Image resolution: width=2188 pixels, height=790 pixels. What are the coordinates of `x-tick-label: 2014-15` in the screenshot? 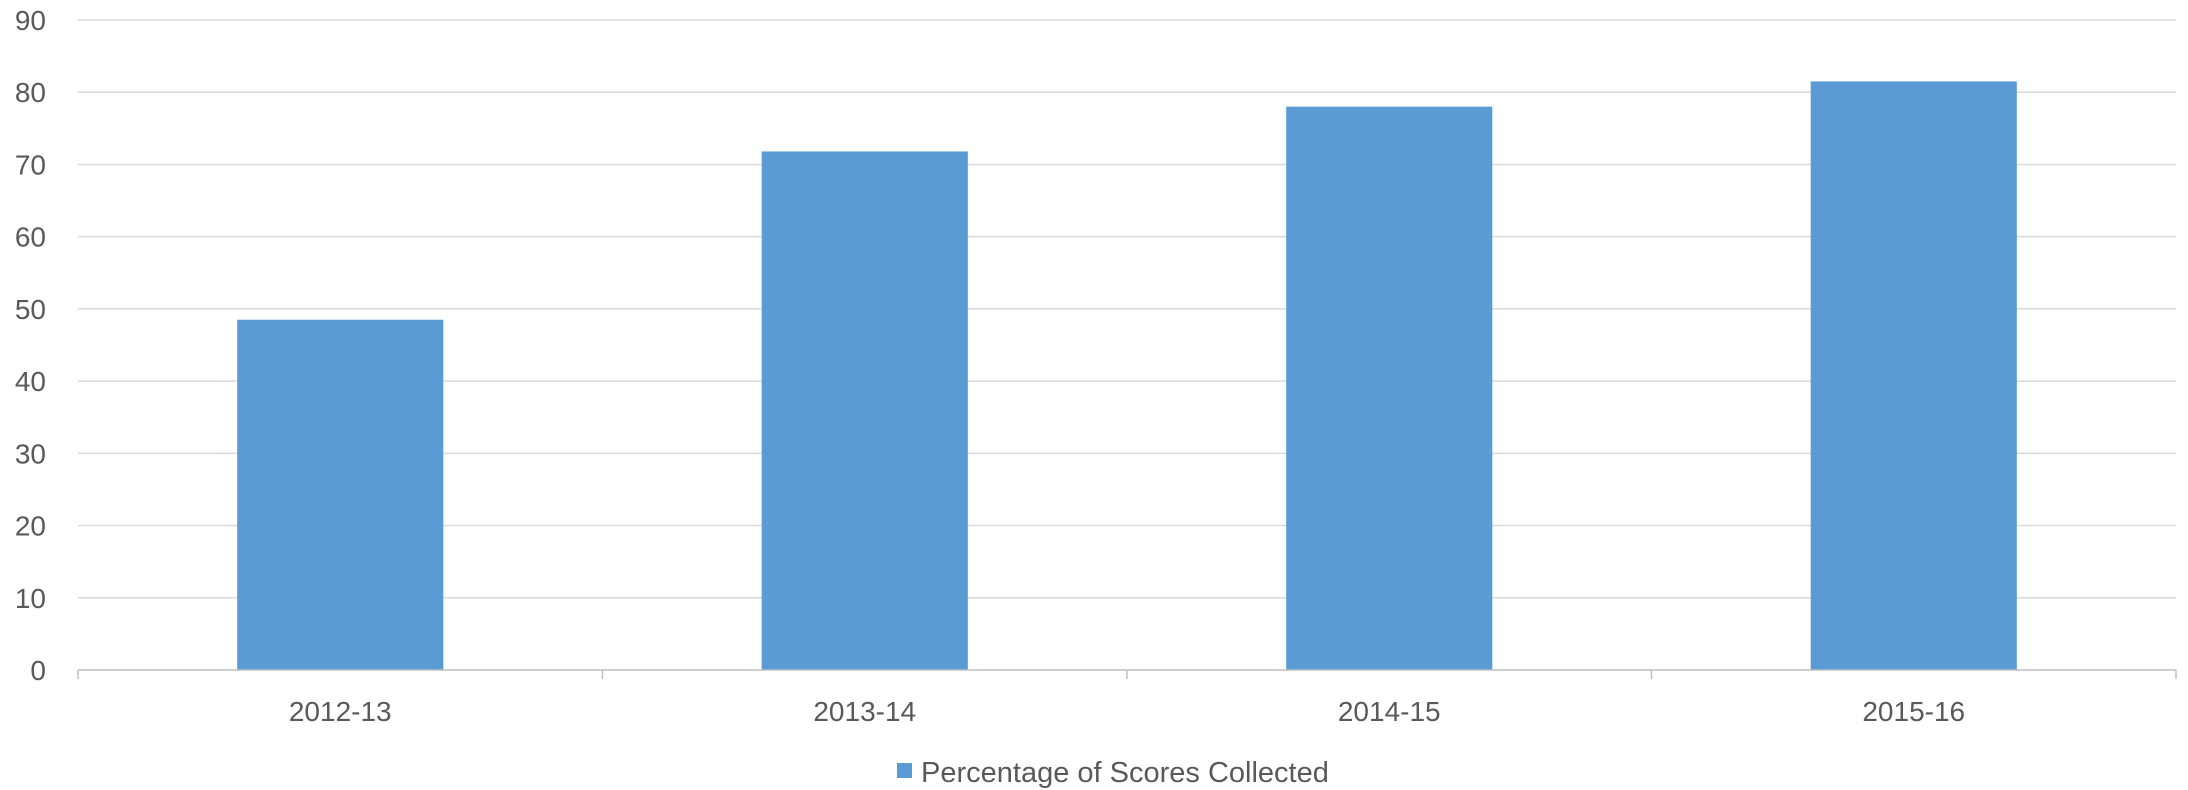 It's located at (1389, 711).